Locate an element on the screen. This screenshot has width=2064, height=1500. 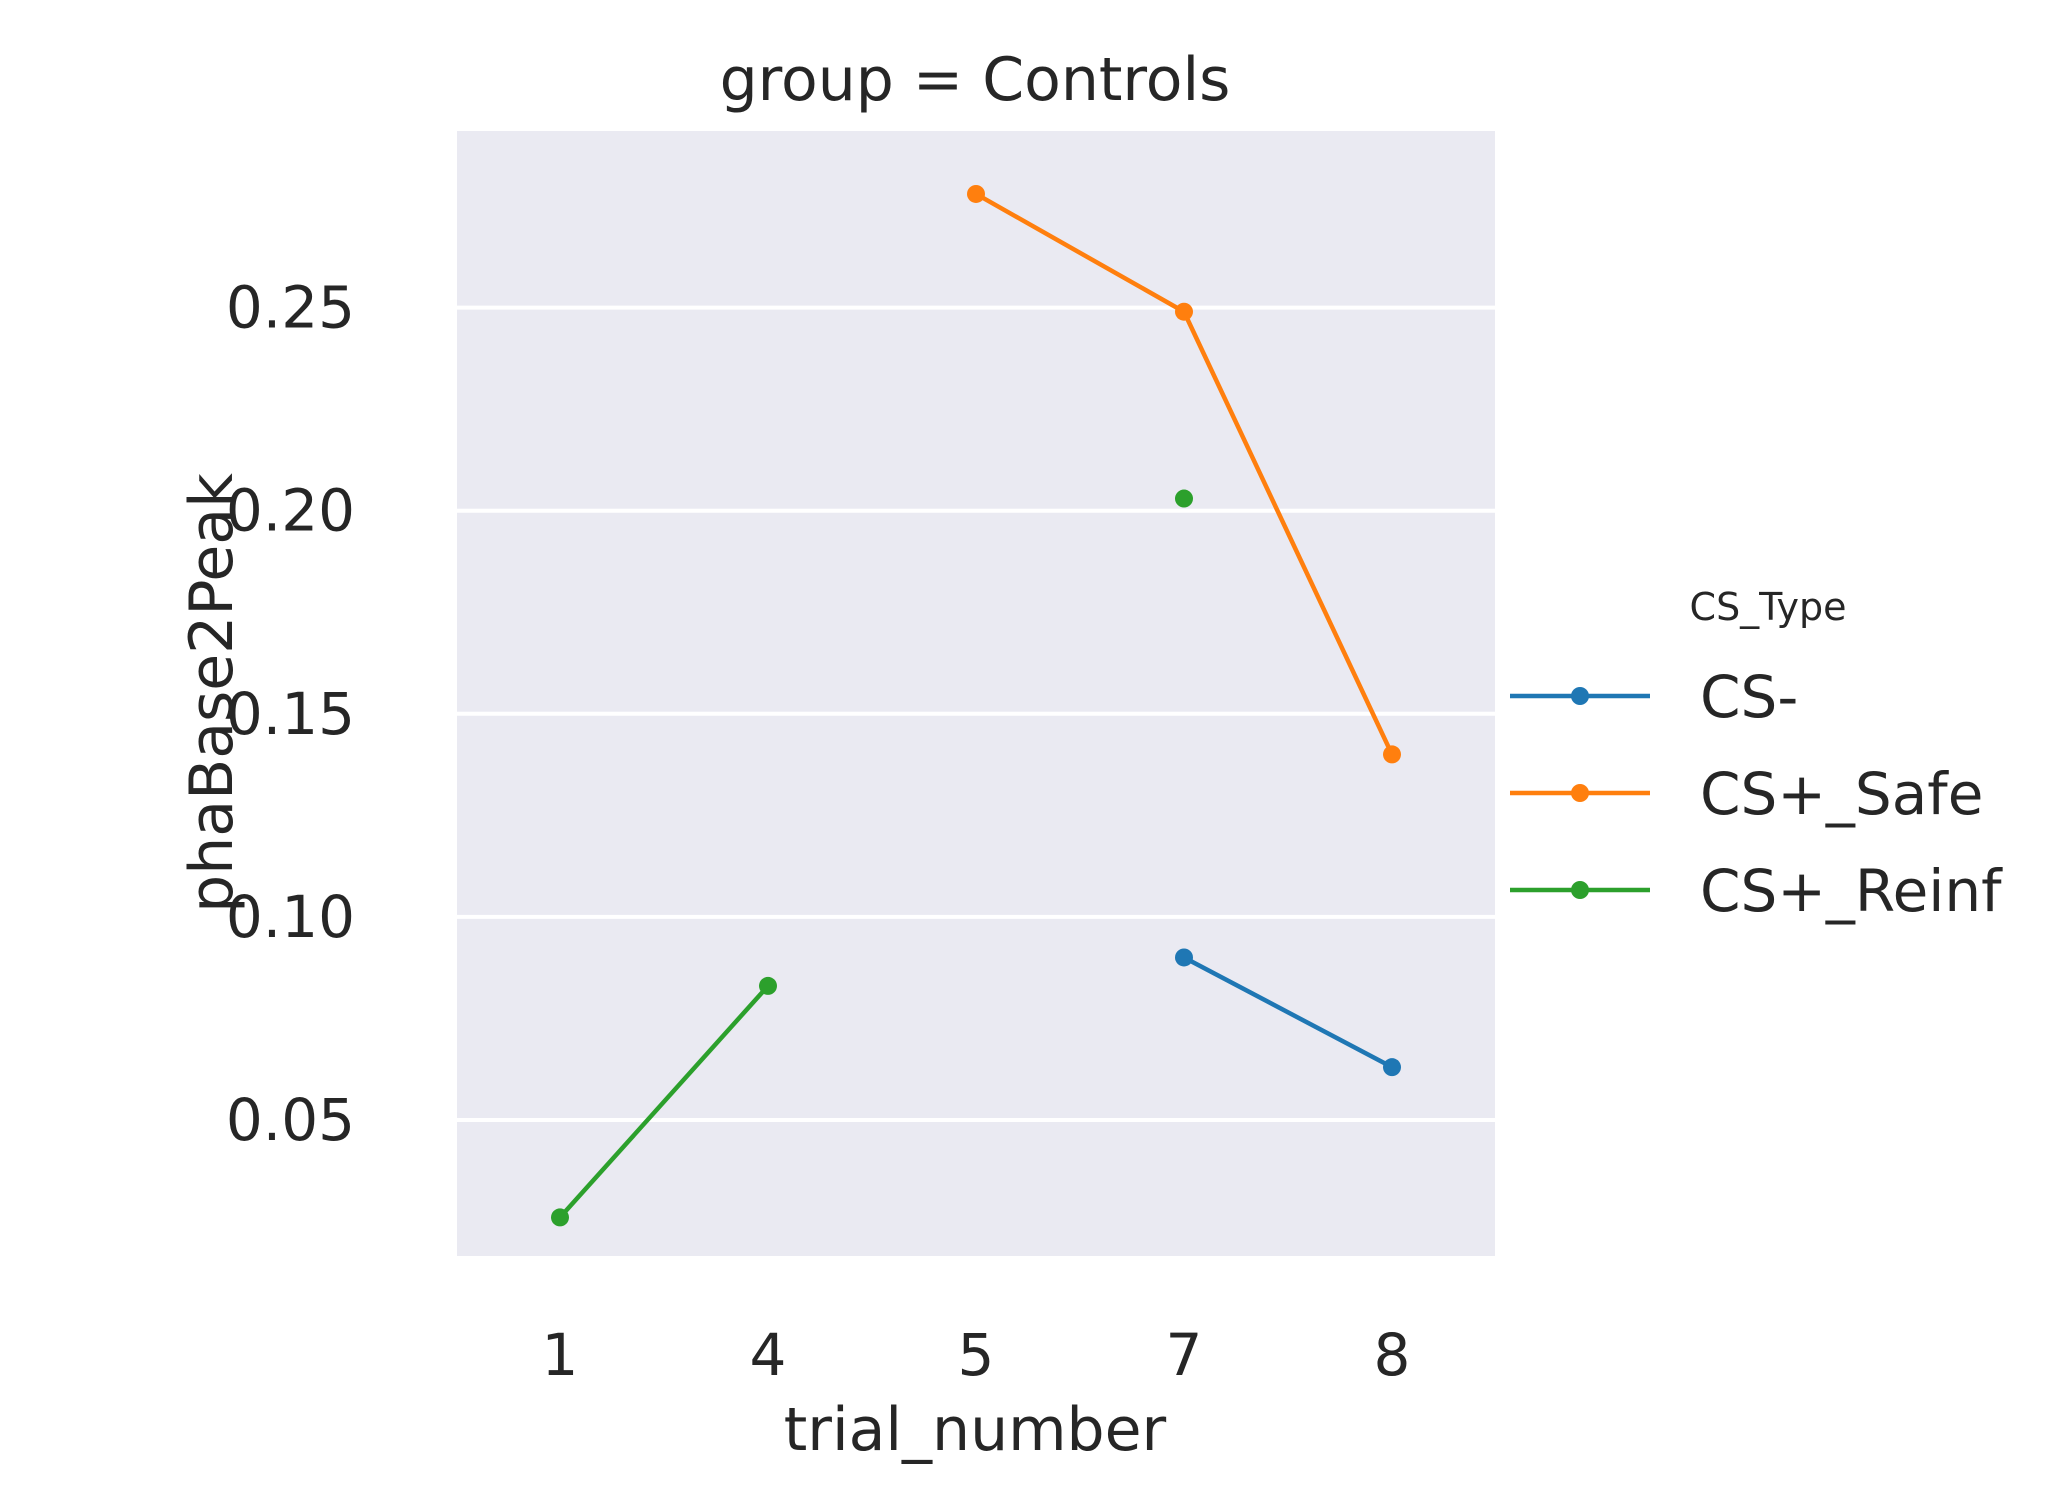
x-tick-label: 8 is located at coordinates (1392, 1355).